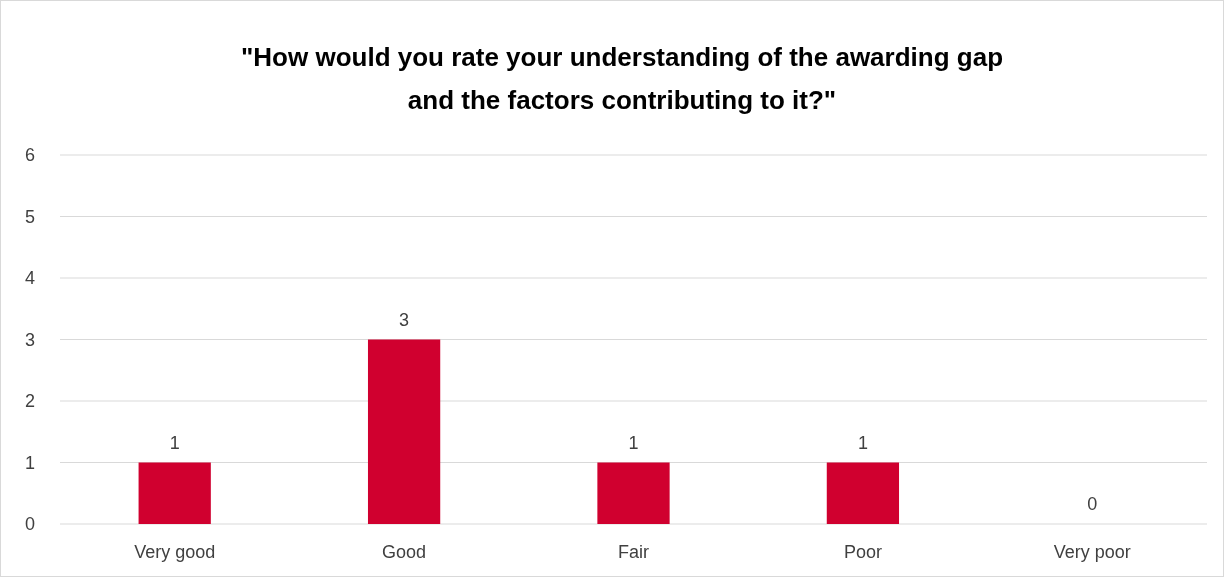  Describe the element at coordinates (862, 552) in the screenshot. I see `x-tick-label: Poor` at that location.